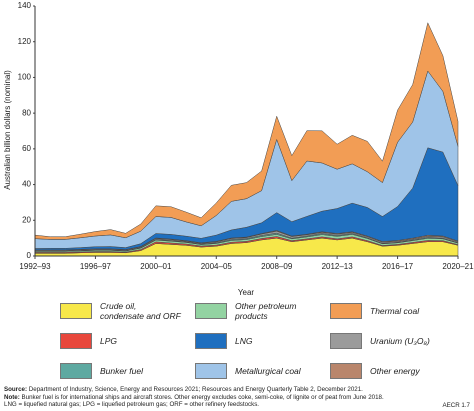 The height and width of the screenshot is (411, 474). I want to click on figure-code: AECR 1.7, so click(456, 405).